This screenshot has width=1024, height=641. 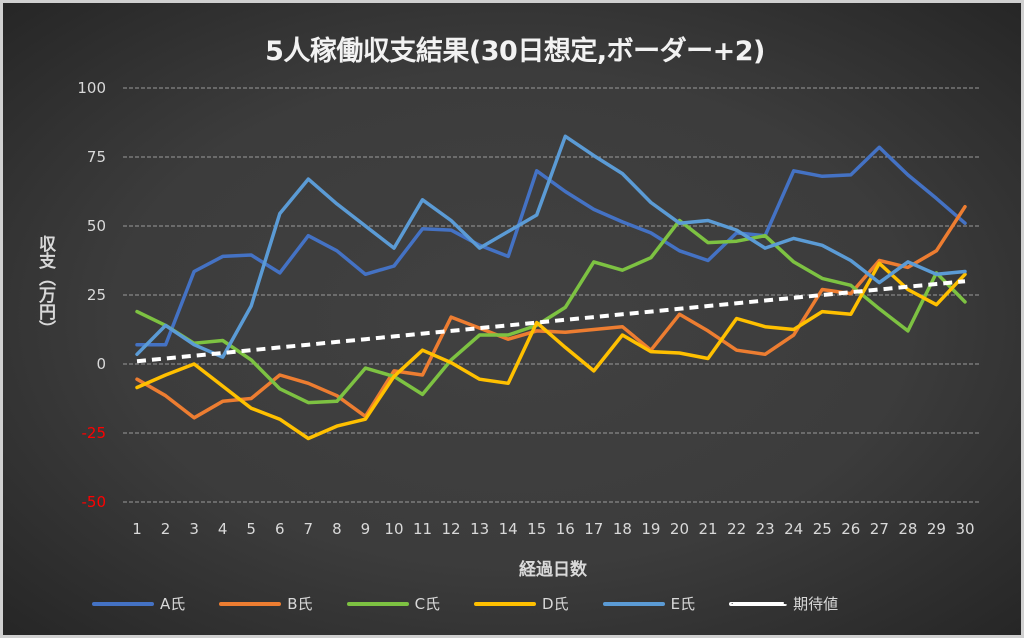 I want to click on y-tick-label: -50, so click(x=94, y=502).